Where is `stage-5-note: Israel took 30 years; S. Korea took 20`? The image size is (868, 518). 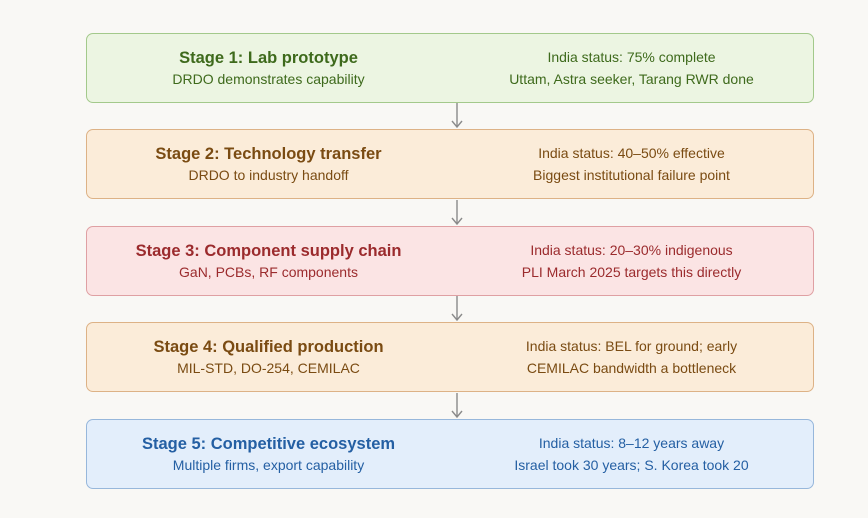 stage-5-note: Israel took 30 years; S. Korea took 20 is located at coordinates (631, 465).